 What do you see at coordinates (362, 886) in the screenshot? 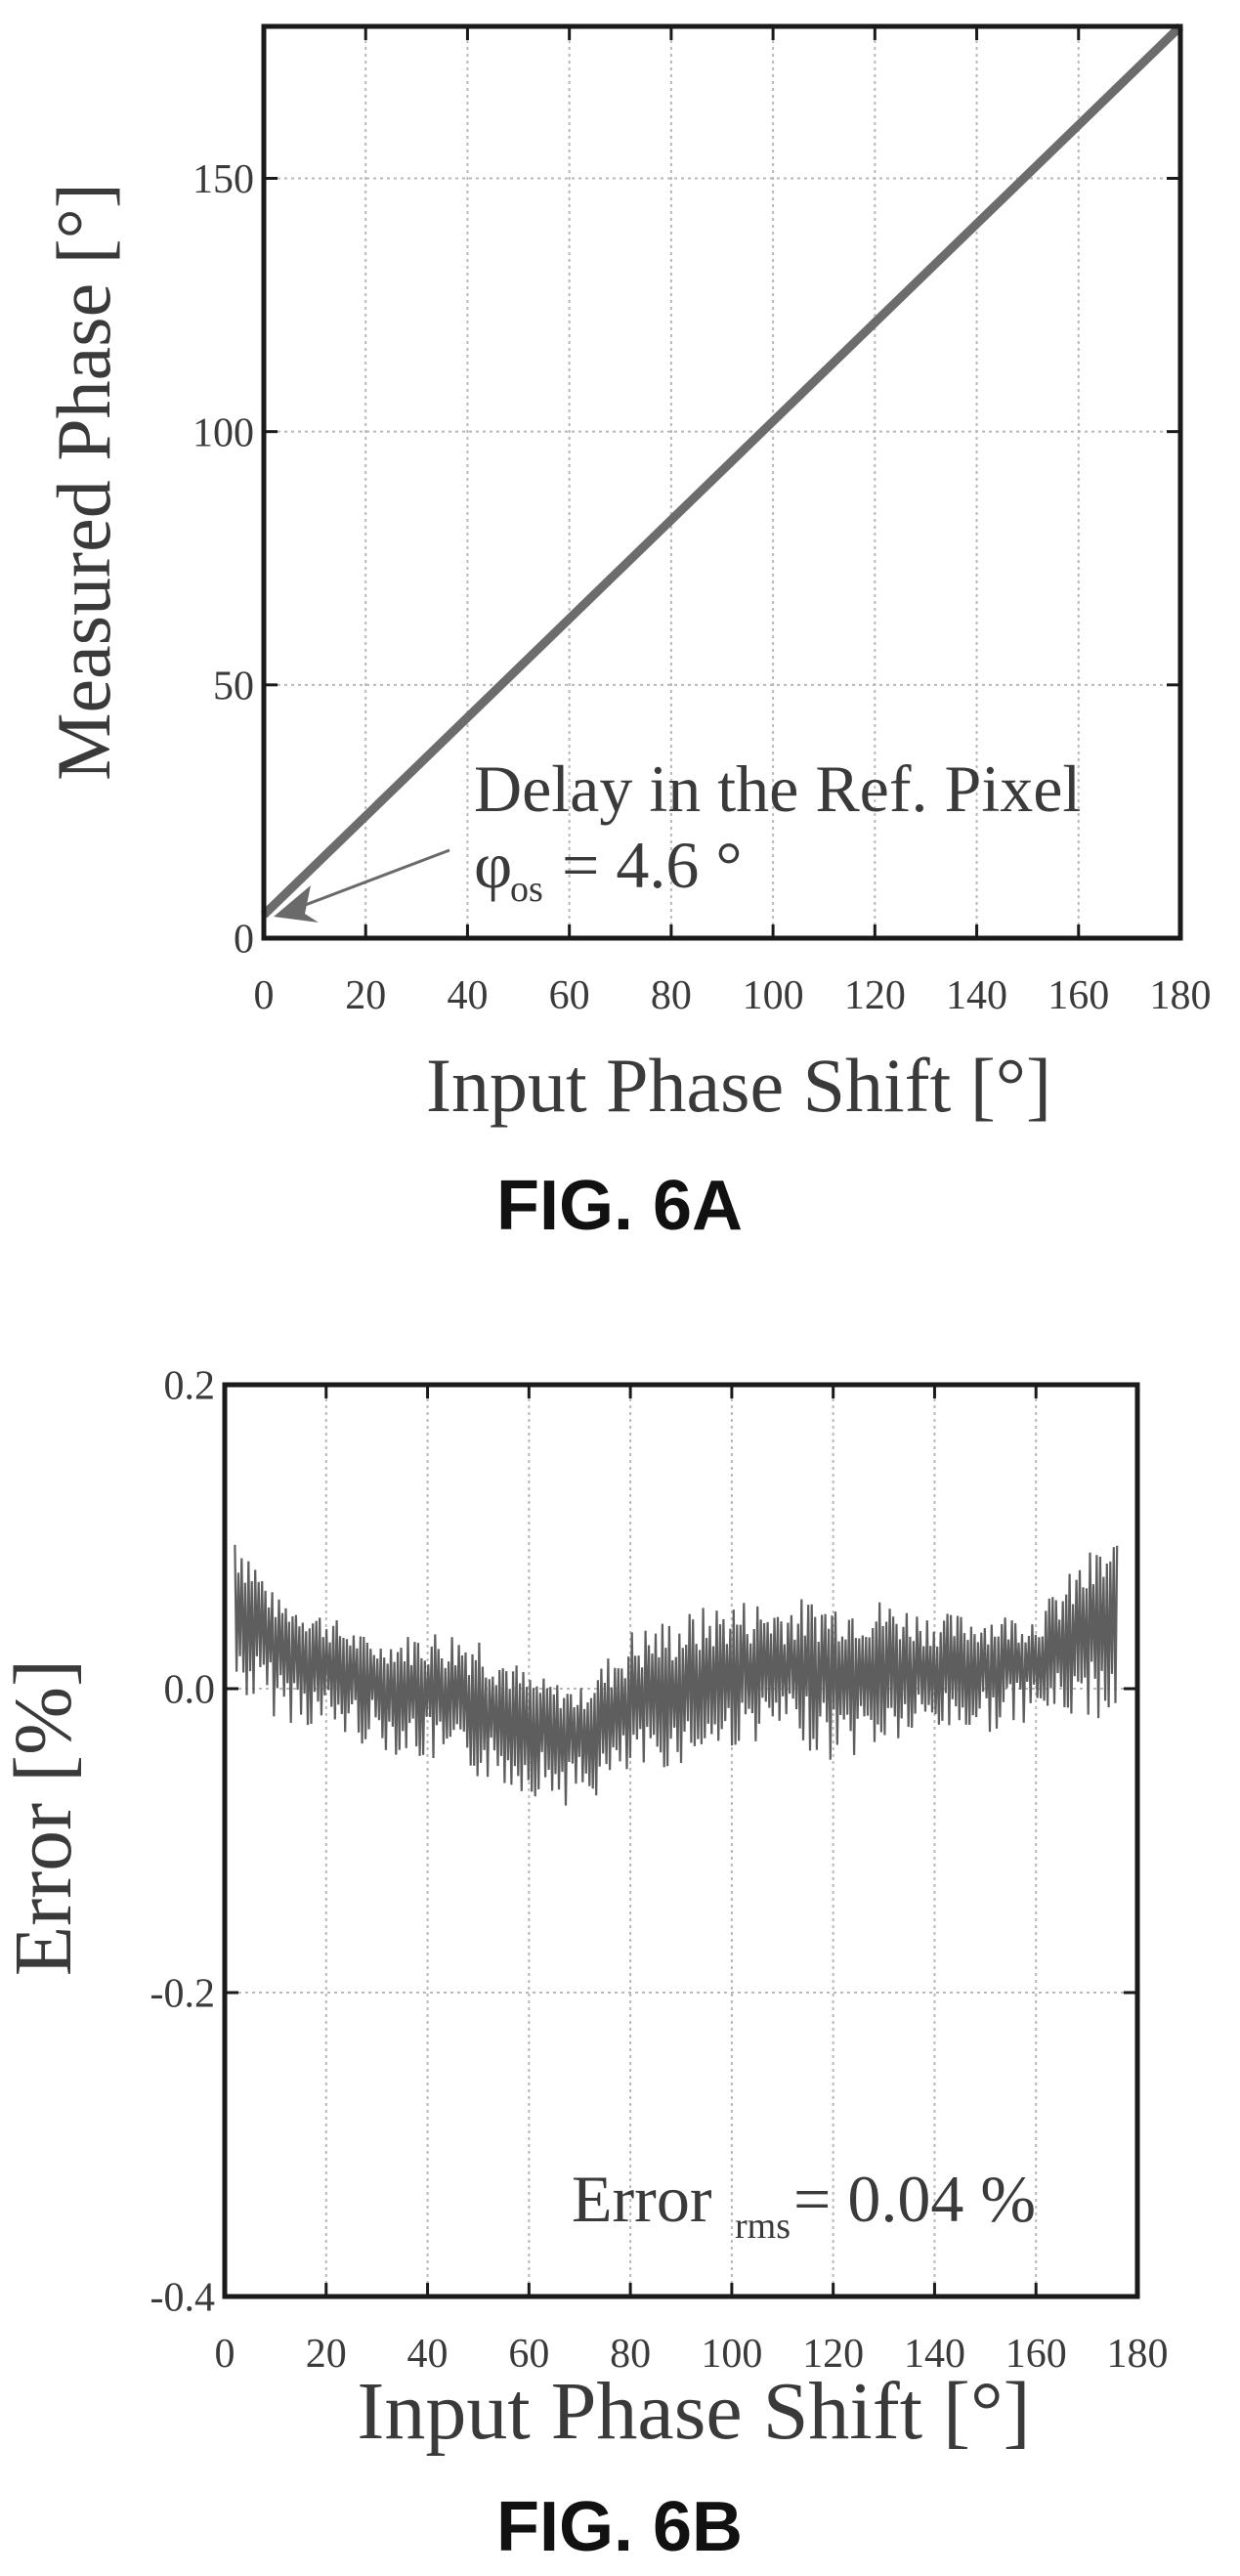
I see `annotation-arrow-6a` at bounding box center [362, 886].